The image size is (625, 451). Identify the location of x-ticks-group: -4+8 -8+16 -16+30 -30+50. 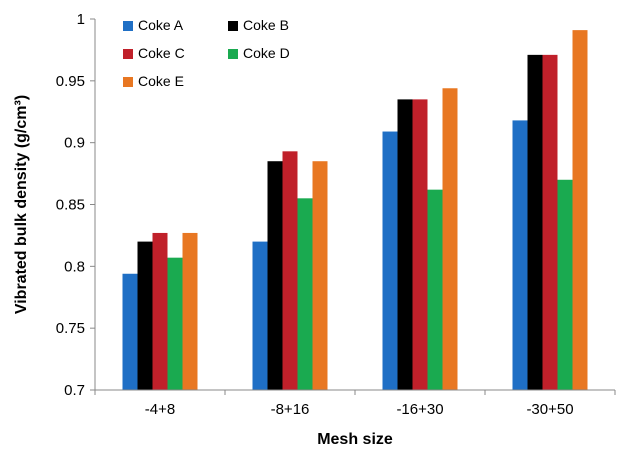
(355, 404).